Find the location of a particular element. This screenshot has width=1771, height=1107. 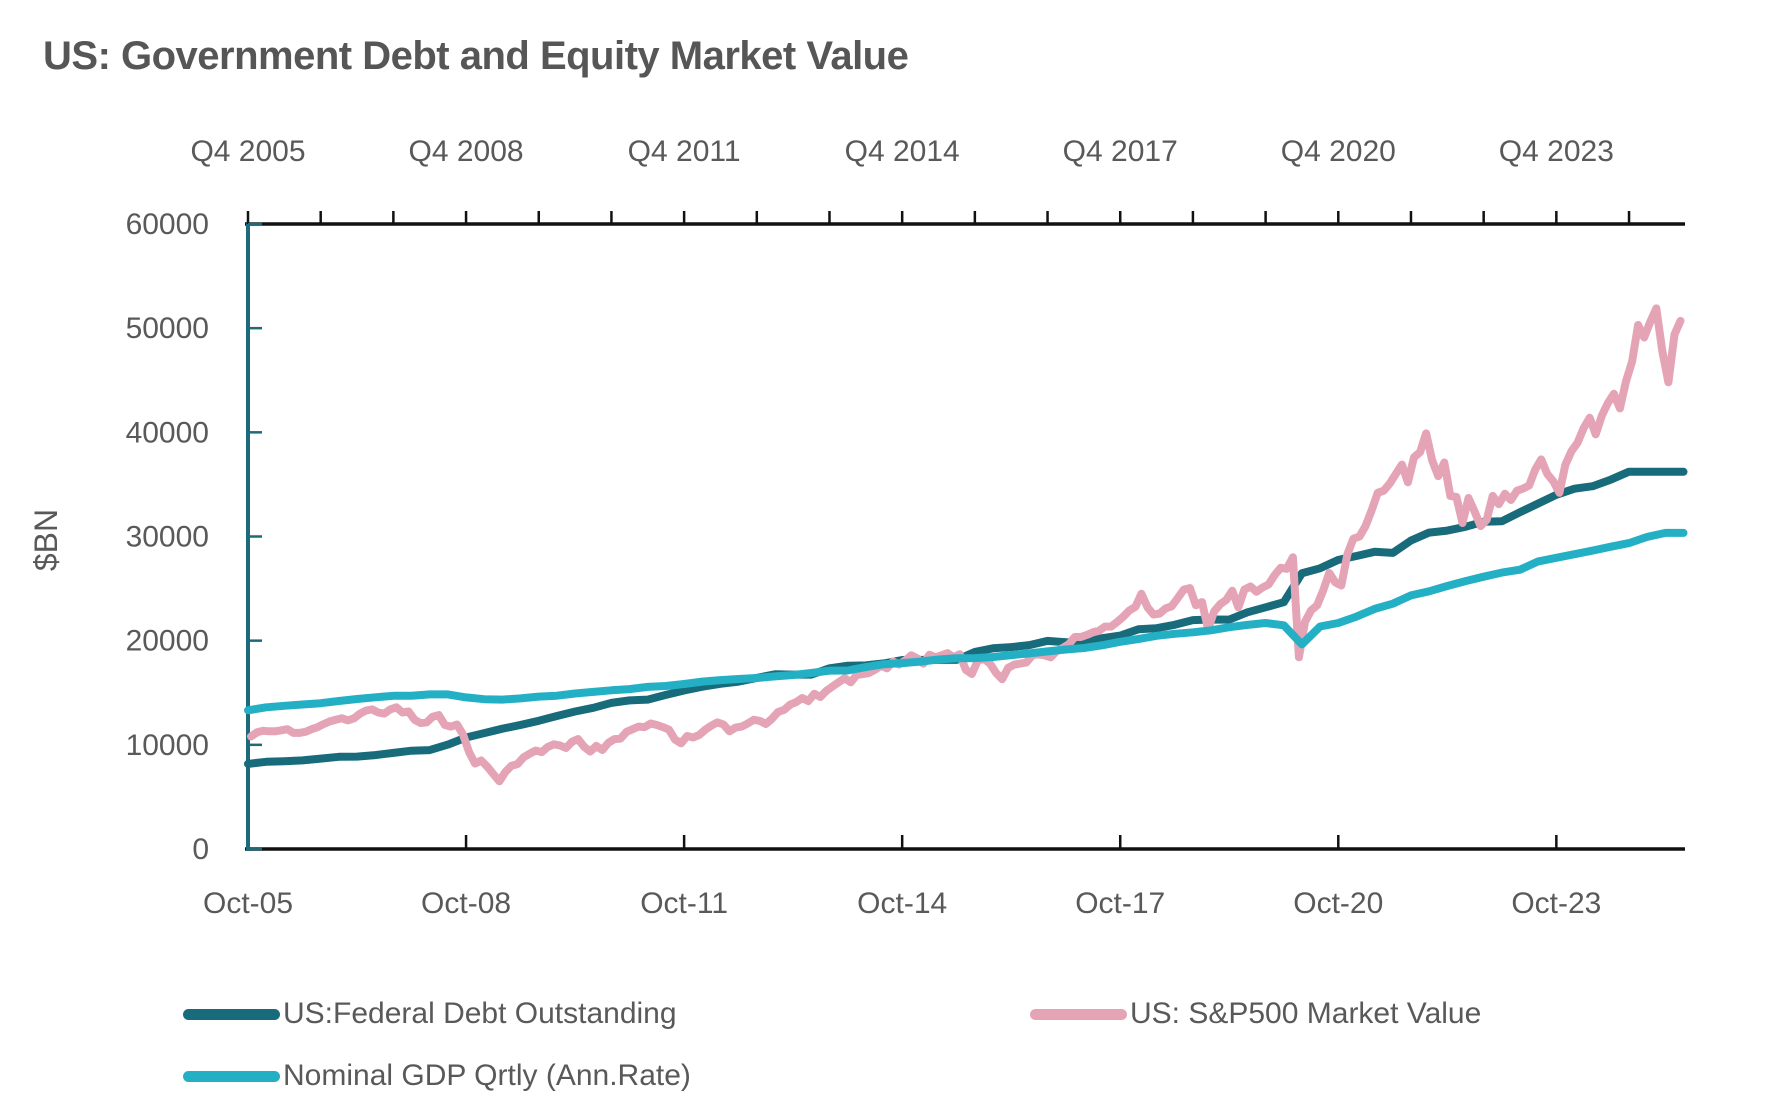

bottom-axis-label: Oct-05 is located at coordinates (248, 903).